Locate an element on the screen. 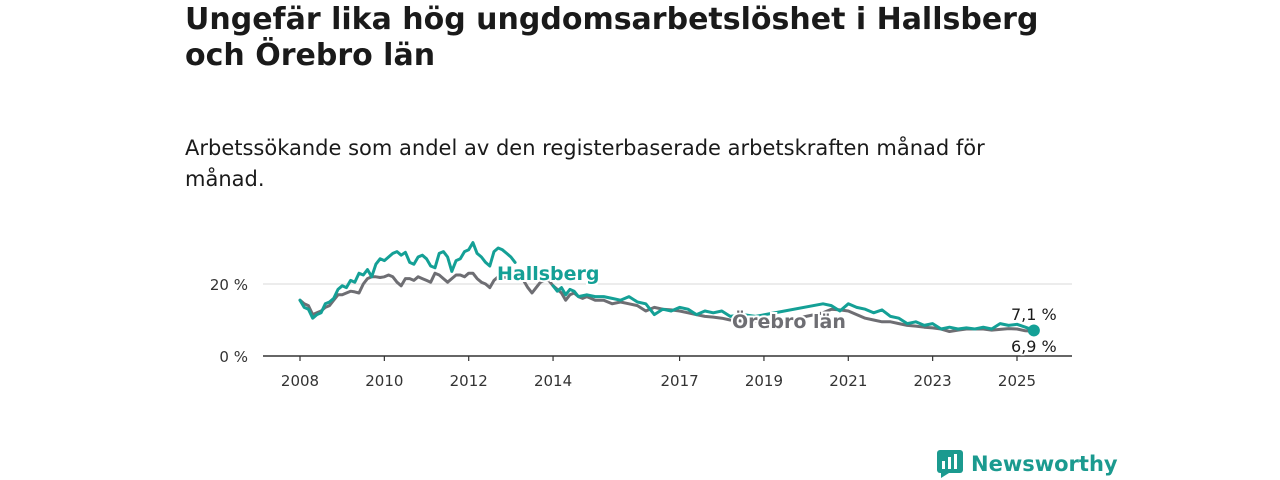 This screenshot has height=480, width=1280. y-tick-label: 0 % is located at coordinates (233, 357).